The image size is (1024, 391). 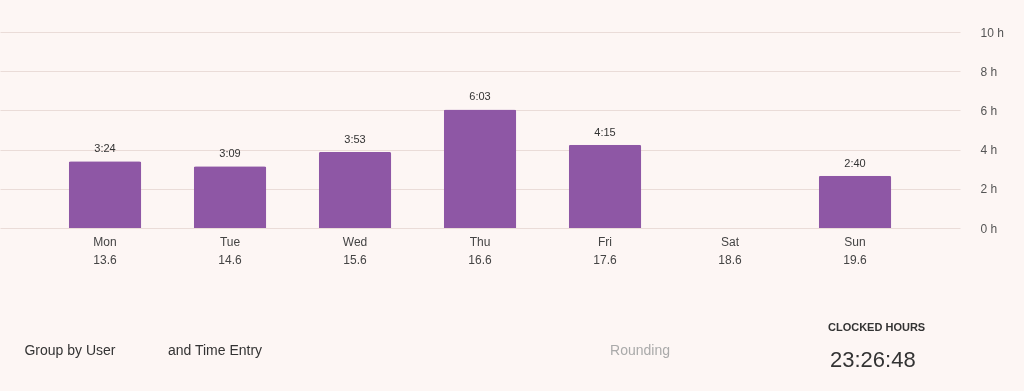 What do you see at coordinates (105, 250) in the screenshot?
I see `x-tick-label: Mon 13.6` at bounding box center [105, 250].